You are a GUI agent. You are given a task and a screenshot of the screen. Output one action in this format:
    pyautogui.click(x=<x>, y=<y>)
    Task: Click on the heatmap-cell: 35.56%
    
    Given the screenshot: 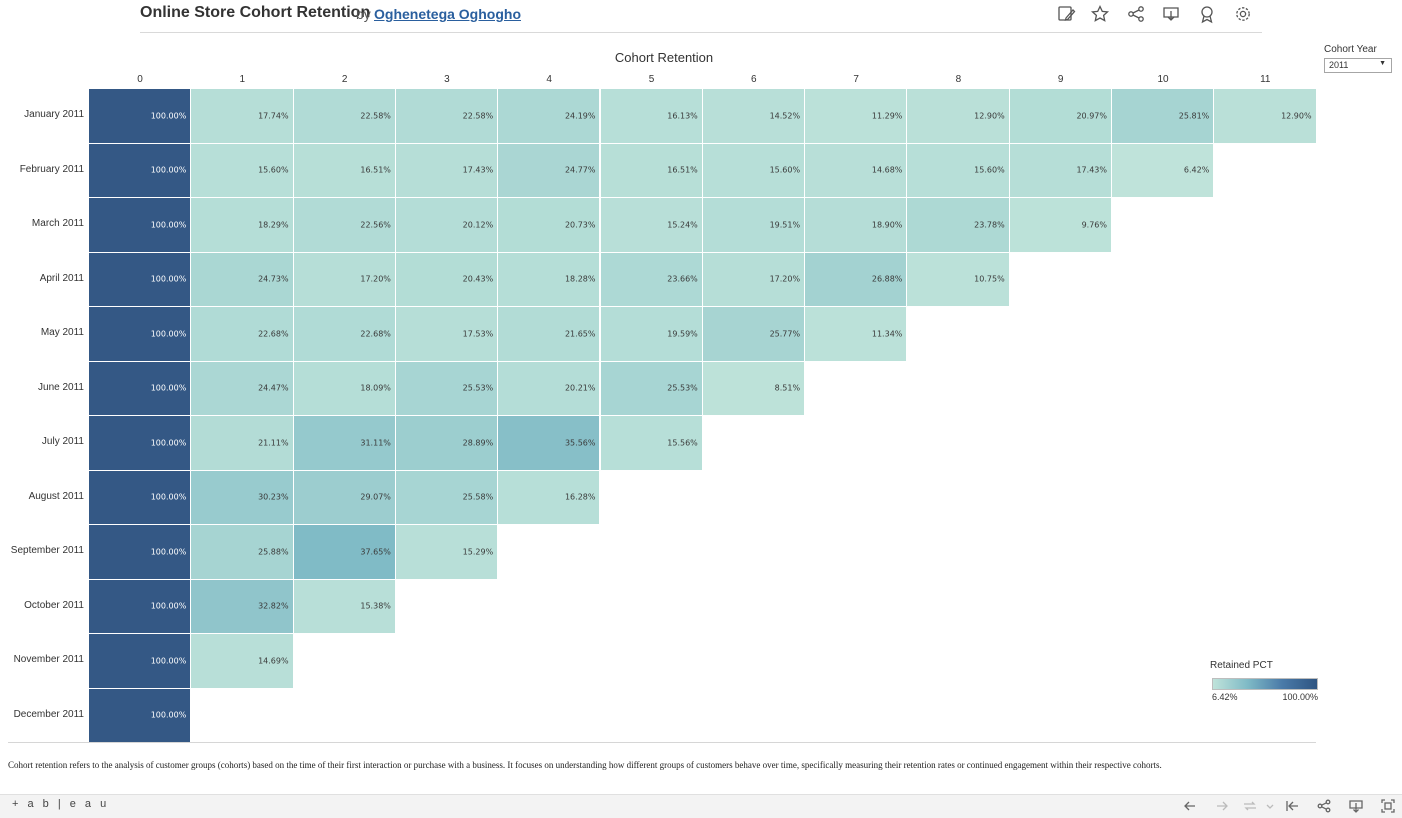 What is the action you would take?
    pyautogui.click(x=549, y=443)
    